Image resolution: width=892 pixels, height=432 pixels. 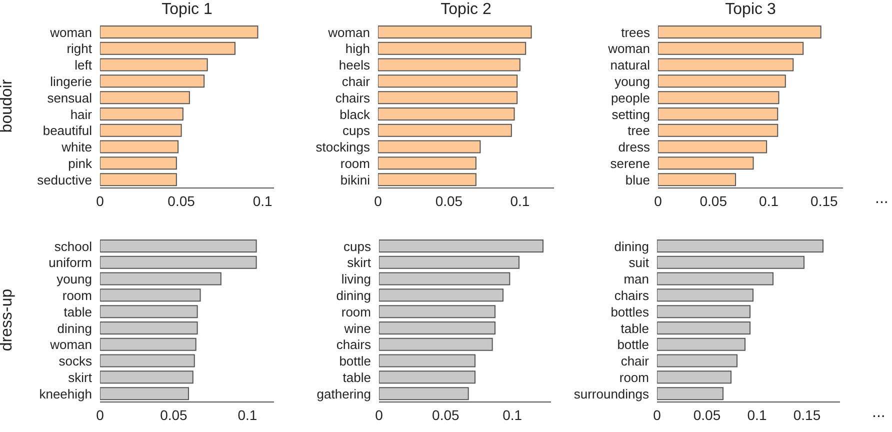 I want to click on y-tick-label: sensual, so click(x=69, y=98).